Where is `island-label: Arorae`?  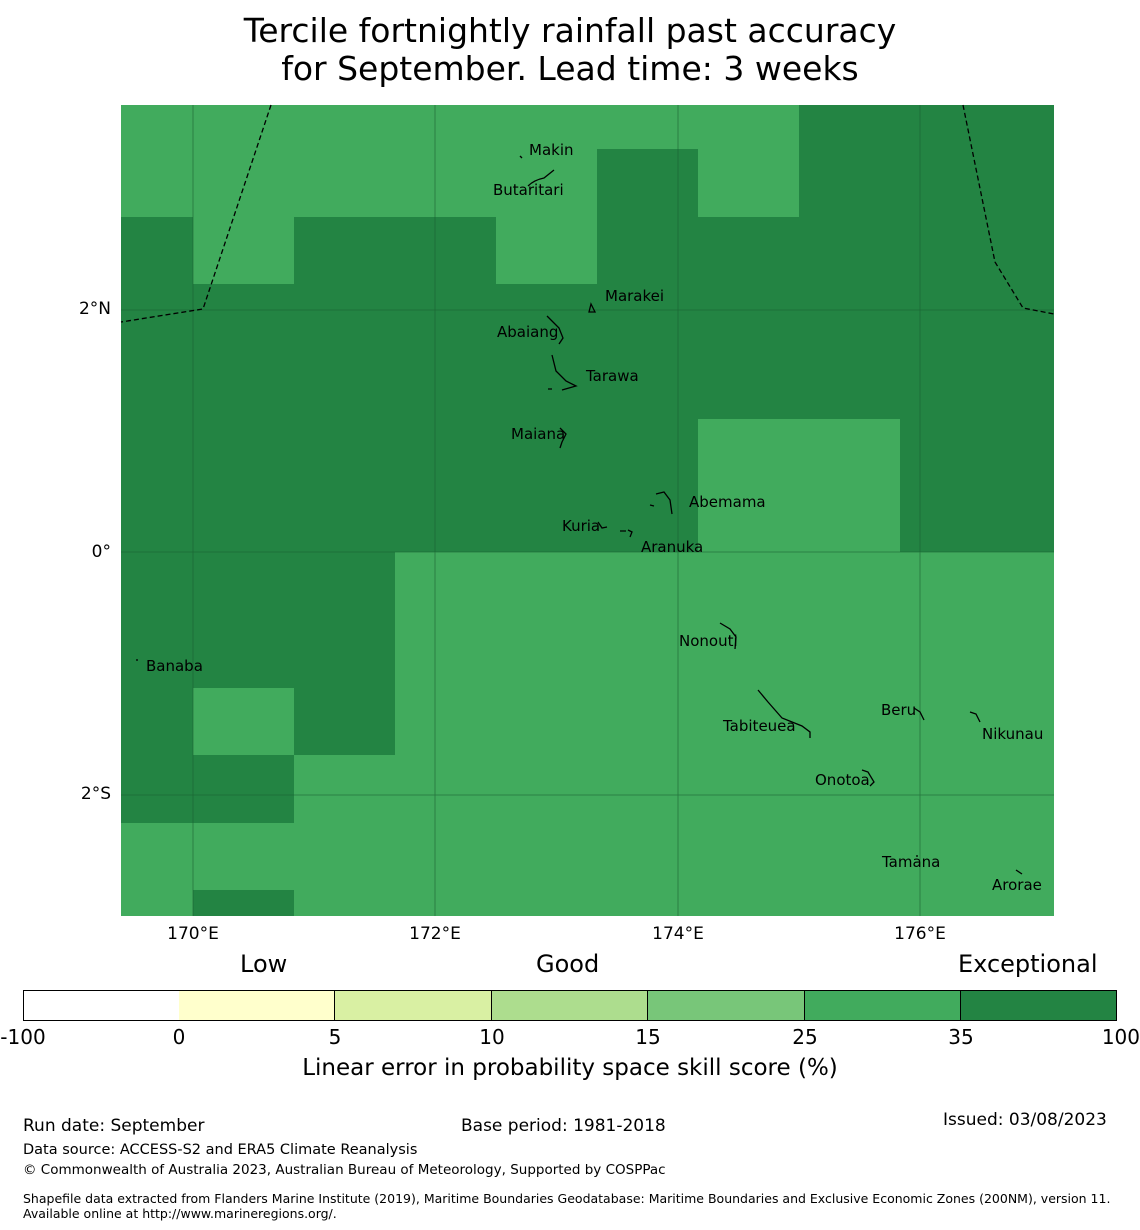
island-label: Arorae is located at coordinates (1017, 885).